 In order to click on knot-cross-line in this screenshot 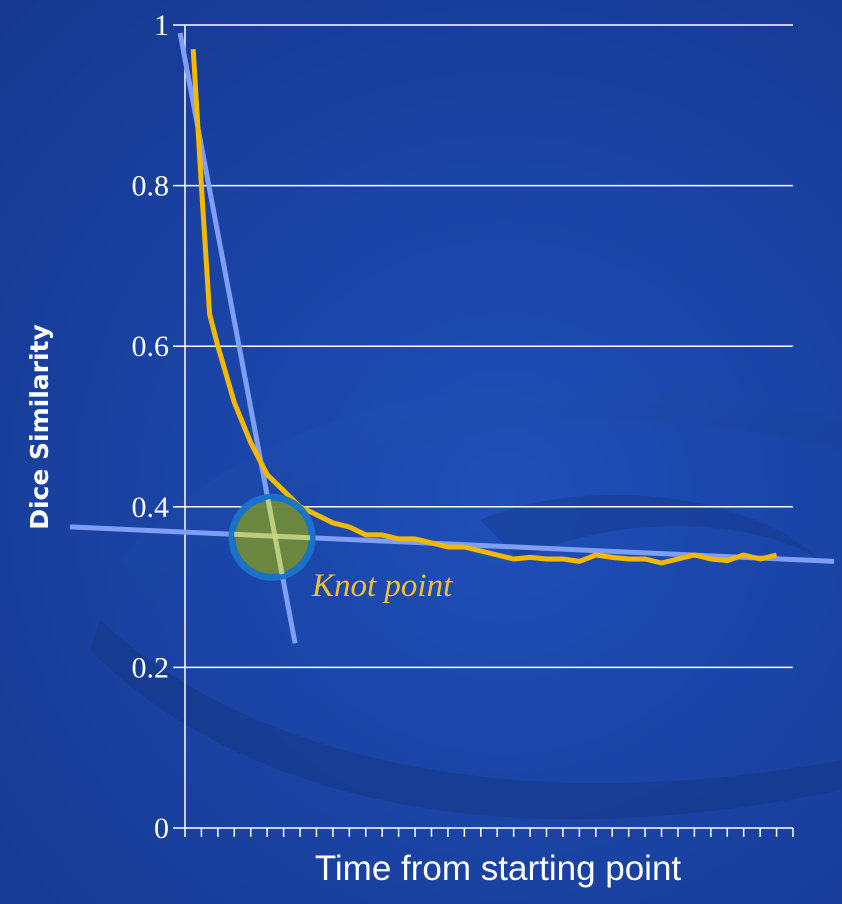, I will do `click(272, 536)`.